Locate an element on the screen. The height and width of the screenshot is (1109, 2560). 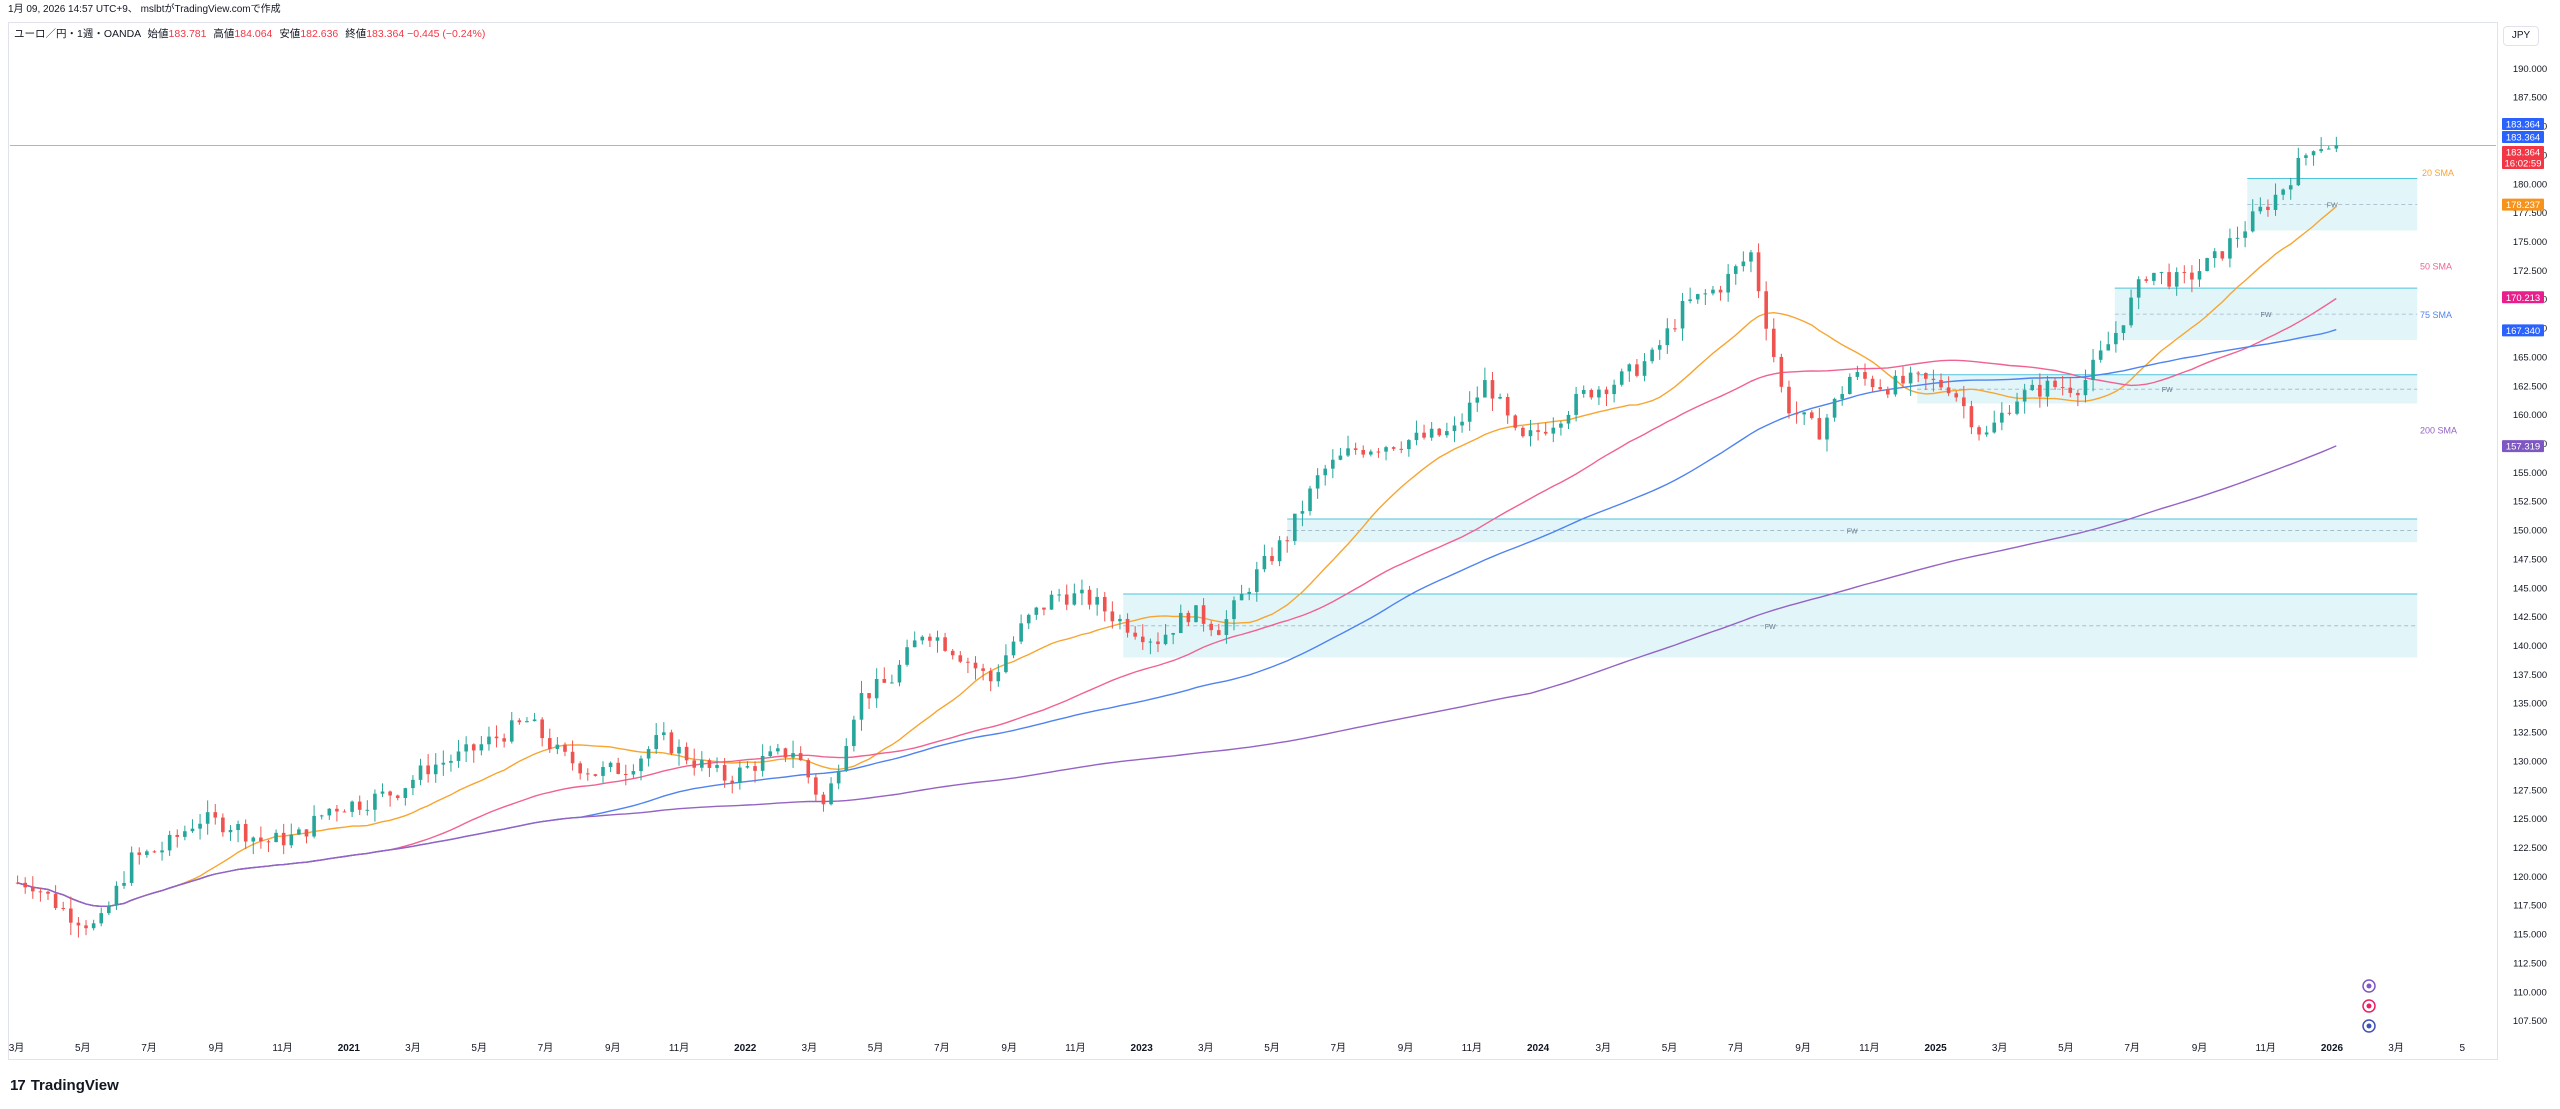
symbol-title: ユーロ／円・1週・OANDA is located at coordinates (77, 34).